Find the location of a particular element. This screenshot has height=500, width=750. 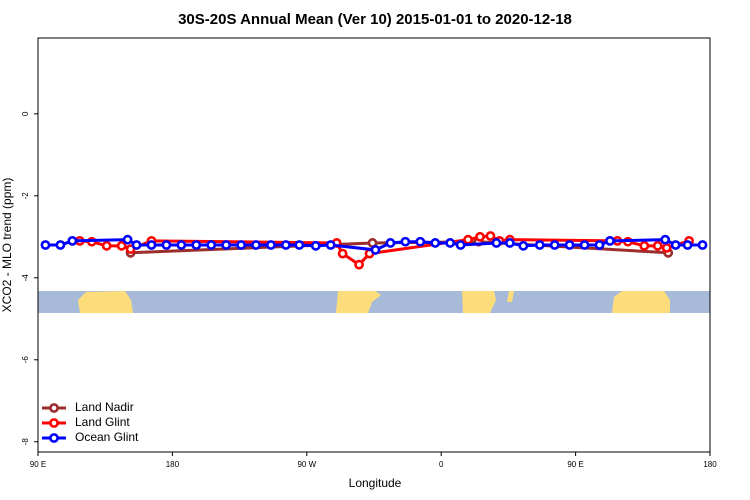

series is located at coordinates (374, 244).